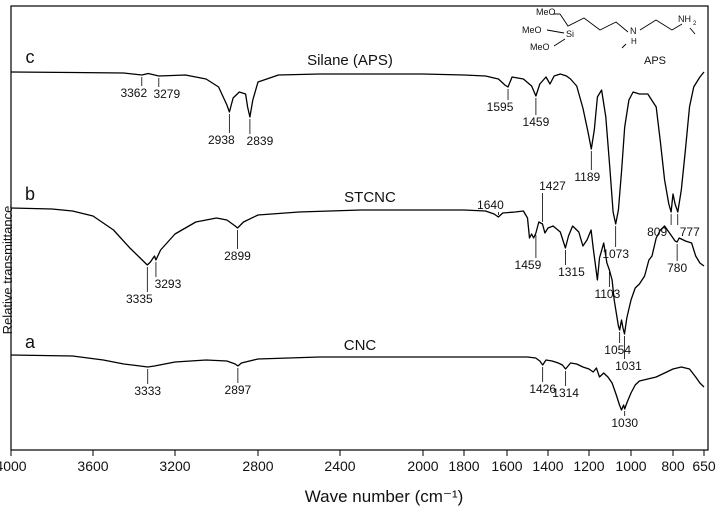  Describe the element at coordinates (609, 37) in the screenshot. I see `aps-structure-inset: MeO MeO MeO Si N H NH 2 APS` at that location.